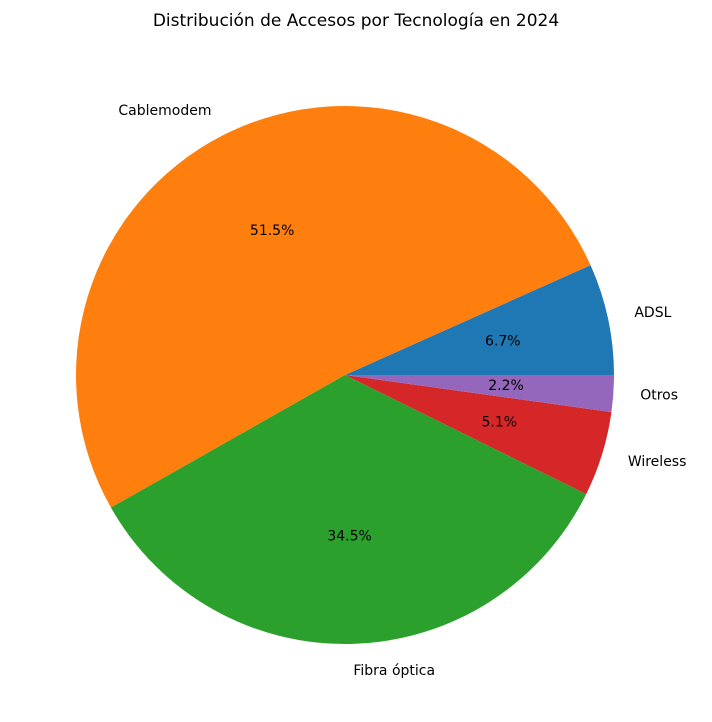  Describe the element at coordinates (478, 435) in the screenshot. I see `pie-slice-wireless` at that location.